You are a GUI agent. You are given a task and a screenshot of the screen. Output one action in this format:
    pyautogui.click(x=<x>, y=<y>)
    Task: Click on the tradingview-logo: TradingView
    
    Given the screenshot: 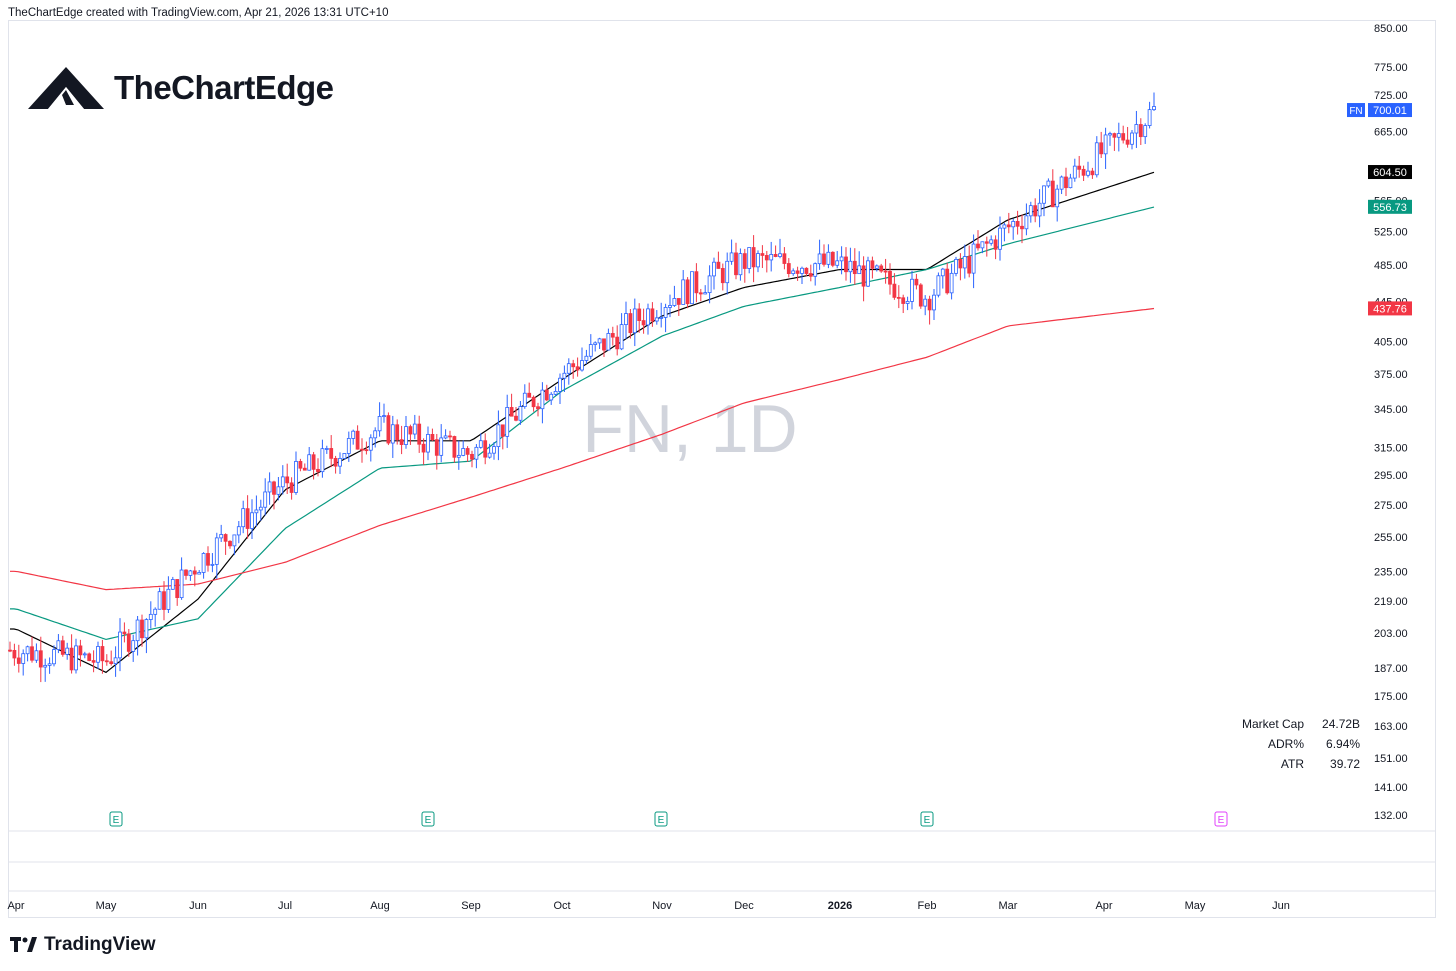 What is the action you would take?
    pyautogui.click(x=83, y=945)
    